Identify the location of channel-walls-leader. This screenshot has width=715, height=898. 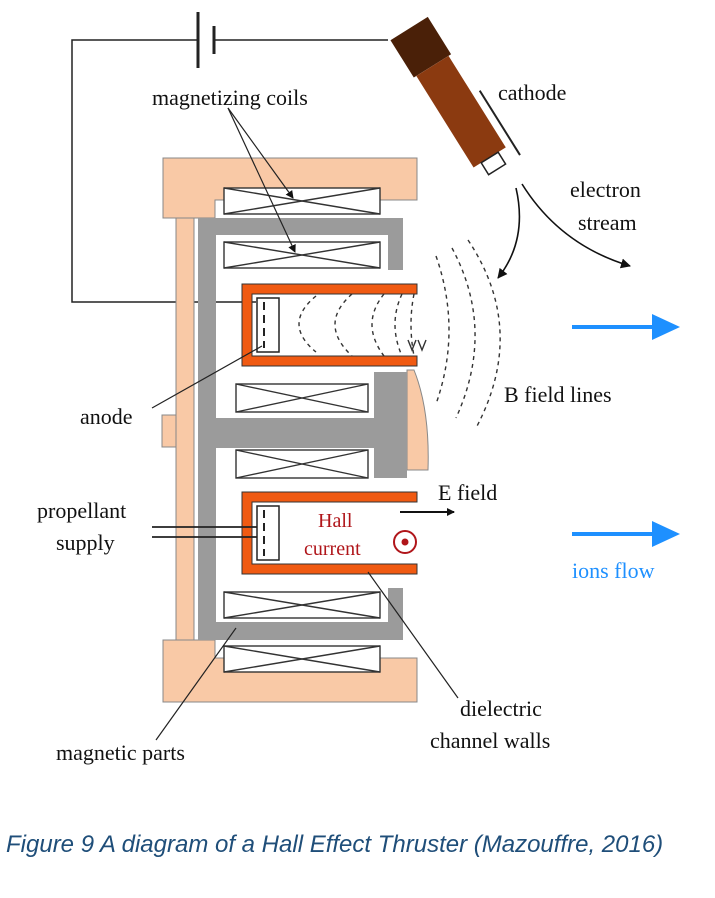
(413, 635).